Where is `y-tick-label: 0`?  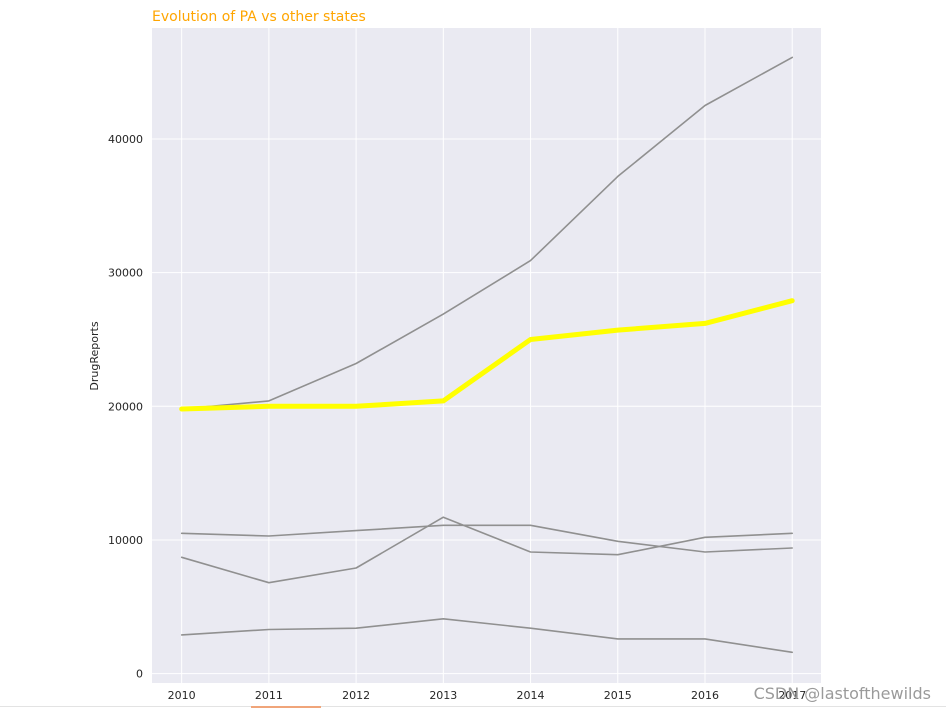
y-tick-label: 0 is located at coordinates (139, 674).